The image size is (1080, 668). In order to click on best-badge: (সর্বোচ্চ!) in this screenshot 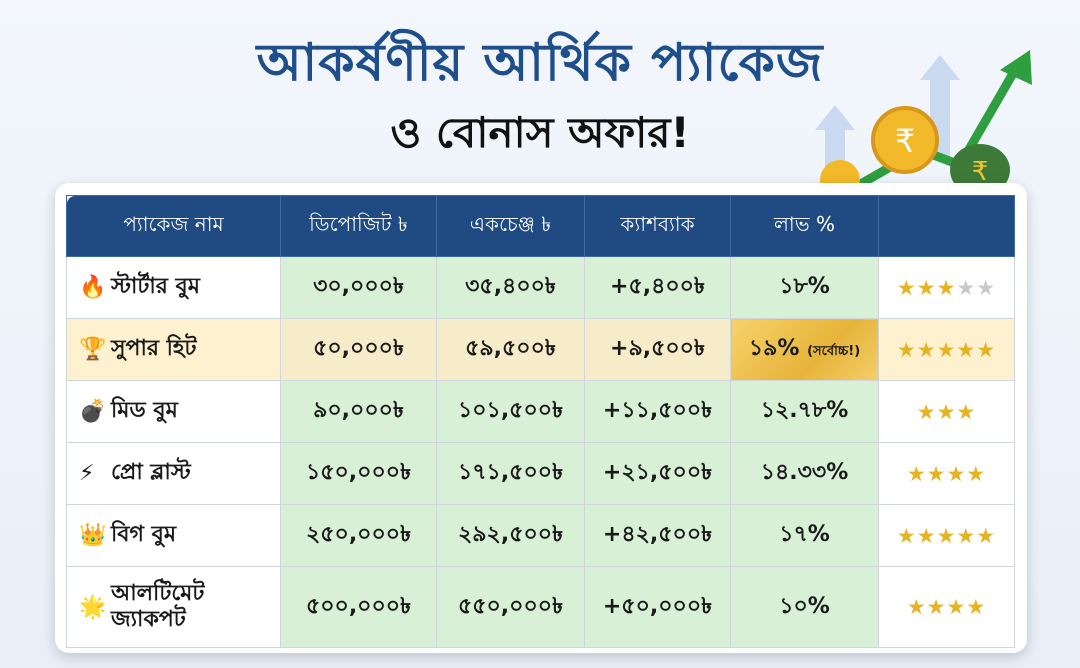, I will do `click(834, 351)`.